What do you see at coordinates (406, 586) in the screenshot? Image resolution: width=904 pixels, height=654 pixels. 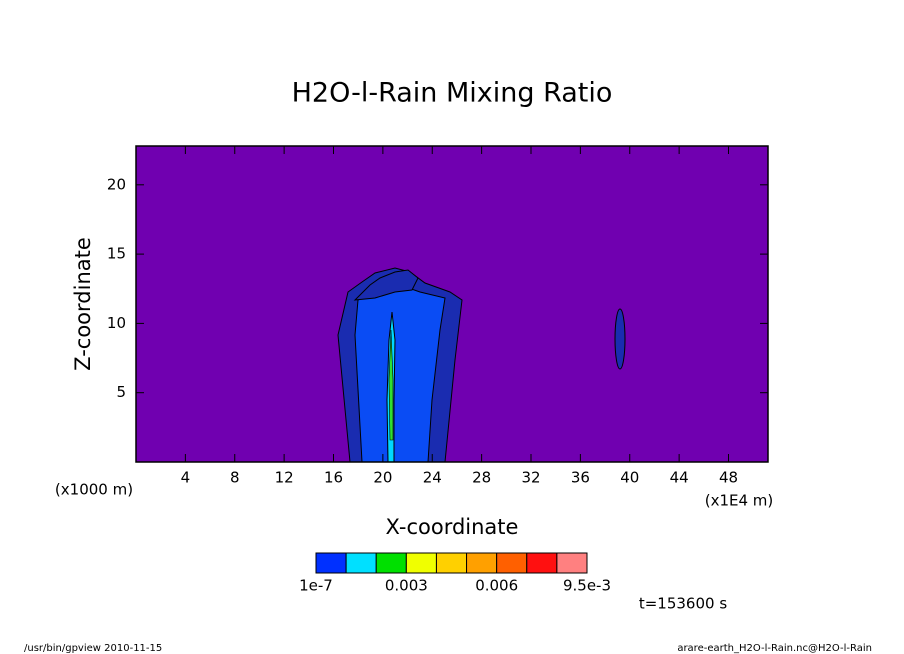 I see `colorbar-label: 0.003` at bounding box center [406, 586].